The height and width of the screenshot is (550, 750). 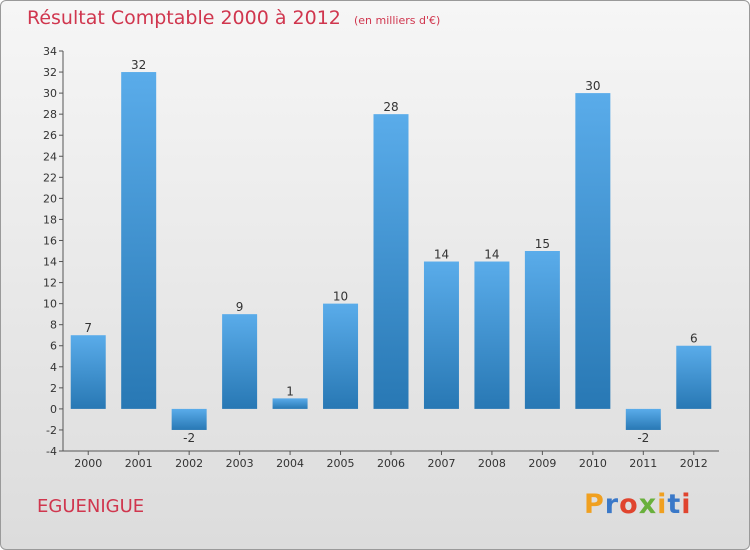 I want to click on y-tick-label: -2, so click(x=51, y=430).